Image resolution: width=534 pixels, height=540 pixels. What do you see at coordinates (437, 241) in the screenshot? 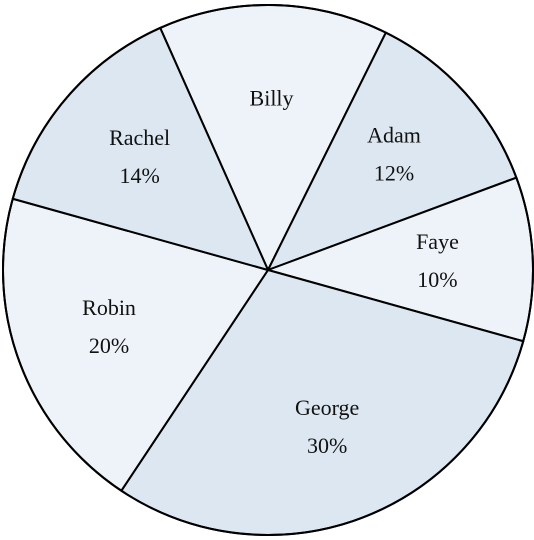
I see `slice-name-label-faye: Faye` at bounding box center [437, 241].